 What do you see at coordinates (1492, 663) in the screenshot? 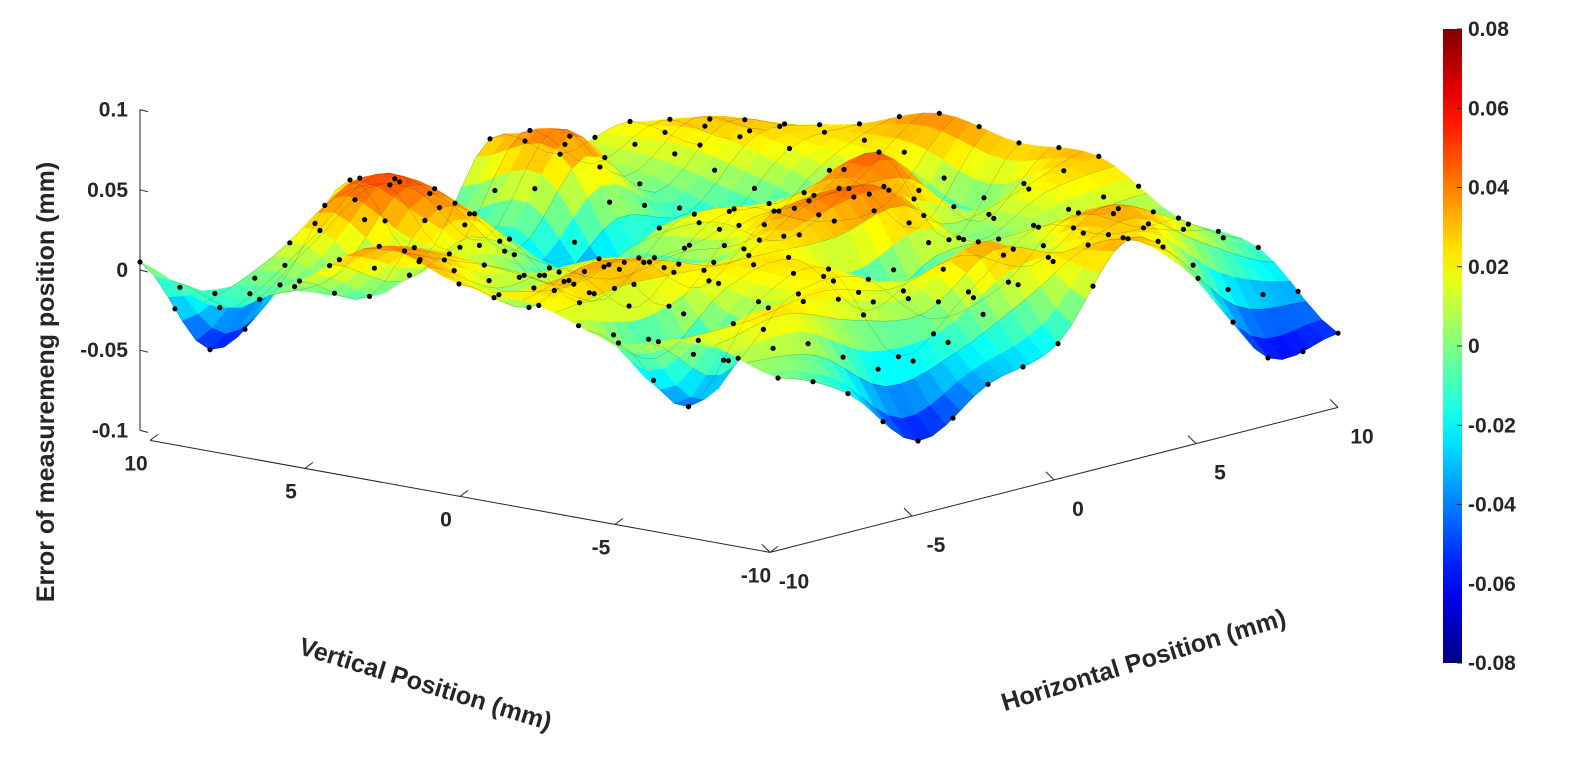
I see `colorbar-tick-label: -0.08` at bounding box center [1492, 663].